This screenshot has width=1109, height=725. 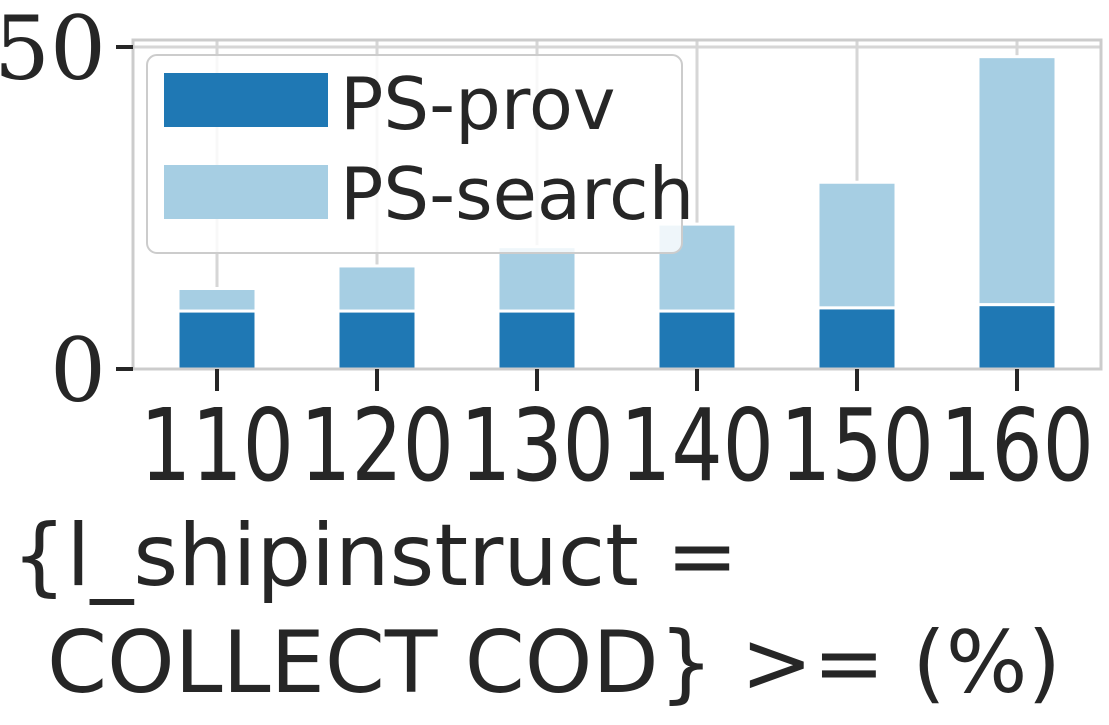 I want to click on x-axis-label-line-2: COLLECT COD} >= (%), so click(x=554, y=663).